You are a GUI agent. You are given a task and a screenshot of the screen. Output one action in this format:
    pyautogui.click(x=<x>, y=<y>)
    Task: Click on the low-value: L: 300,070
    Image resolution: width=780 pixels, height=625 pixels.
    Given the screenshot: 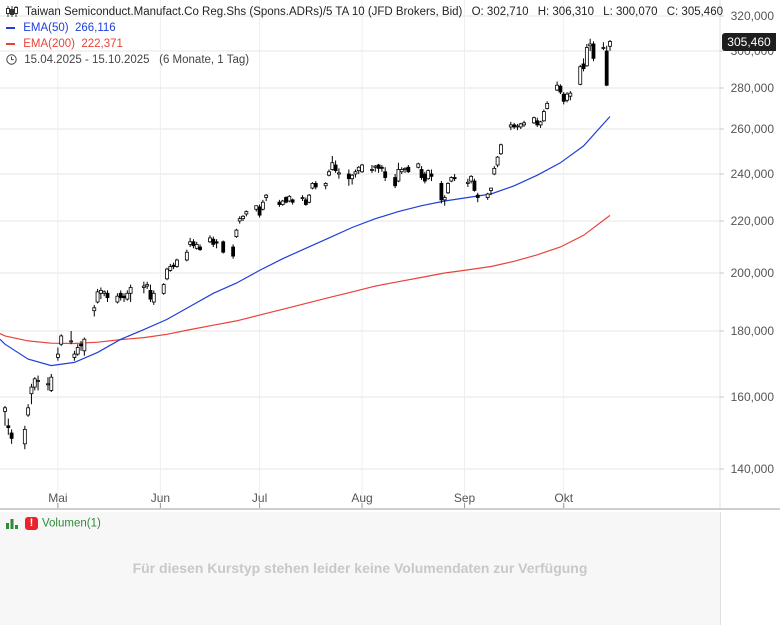 What is the action you would take?
    pyautogui.click(x=630, y=12)
    